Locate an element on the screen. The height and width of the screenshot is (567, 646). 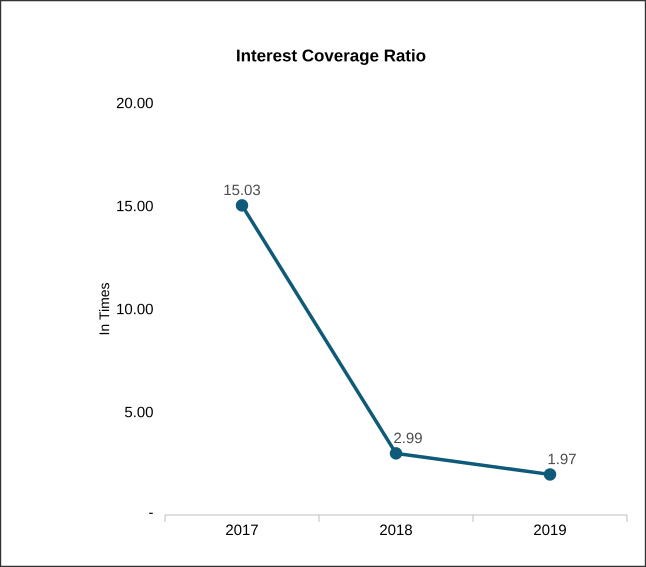
y-tick-label: - is located at coordinates (151, 513).